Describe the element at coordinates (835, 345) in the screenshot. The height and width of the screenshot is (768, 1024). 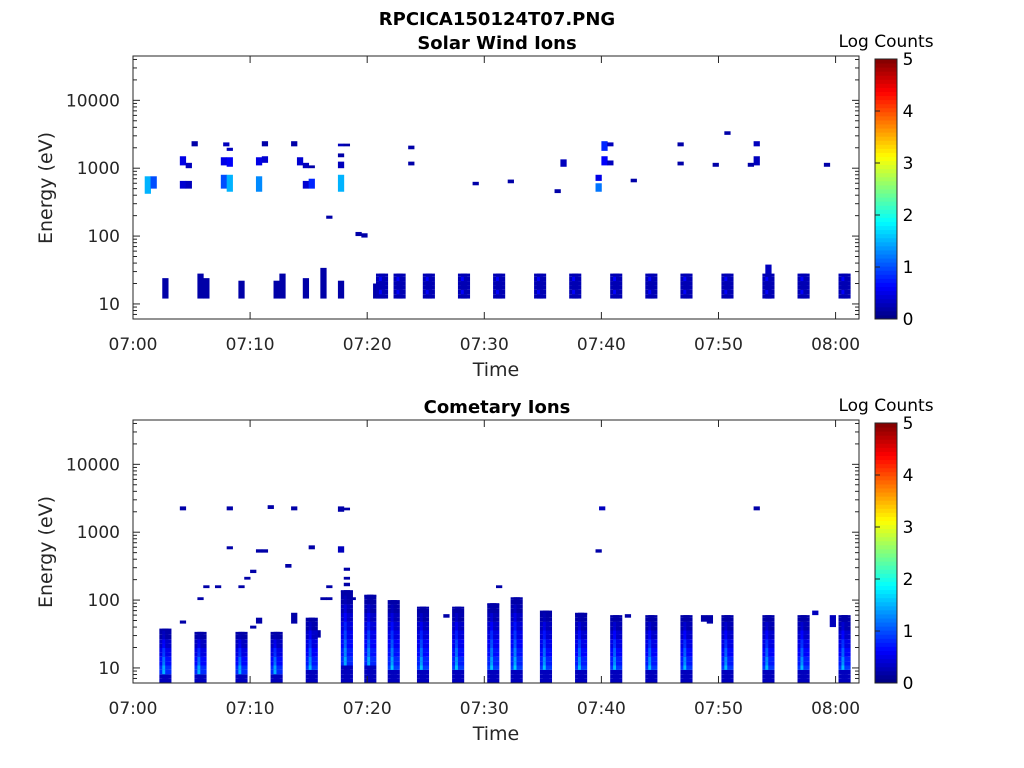
I see `solar-wind-x-tick-label: 08:00` at that location.